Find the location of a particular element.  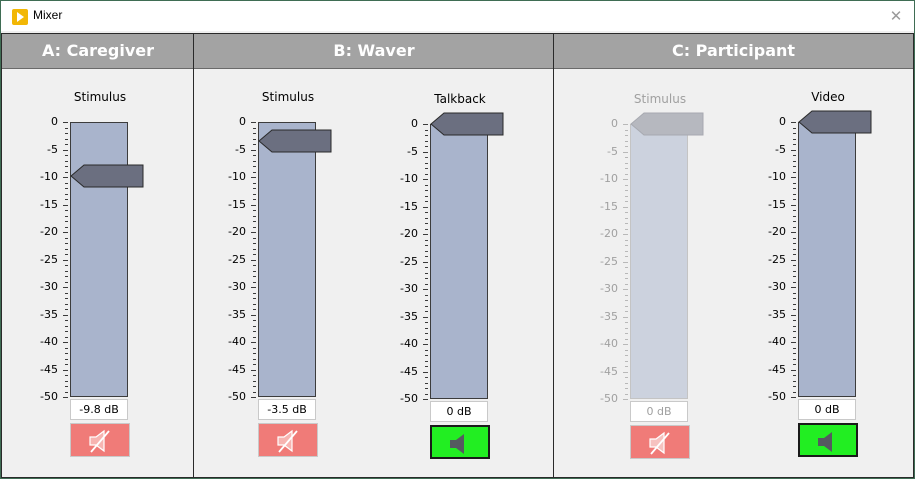

db-readout: -3.5 dB is located at coordinates (287, 409).